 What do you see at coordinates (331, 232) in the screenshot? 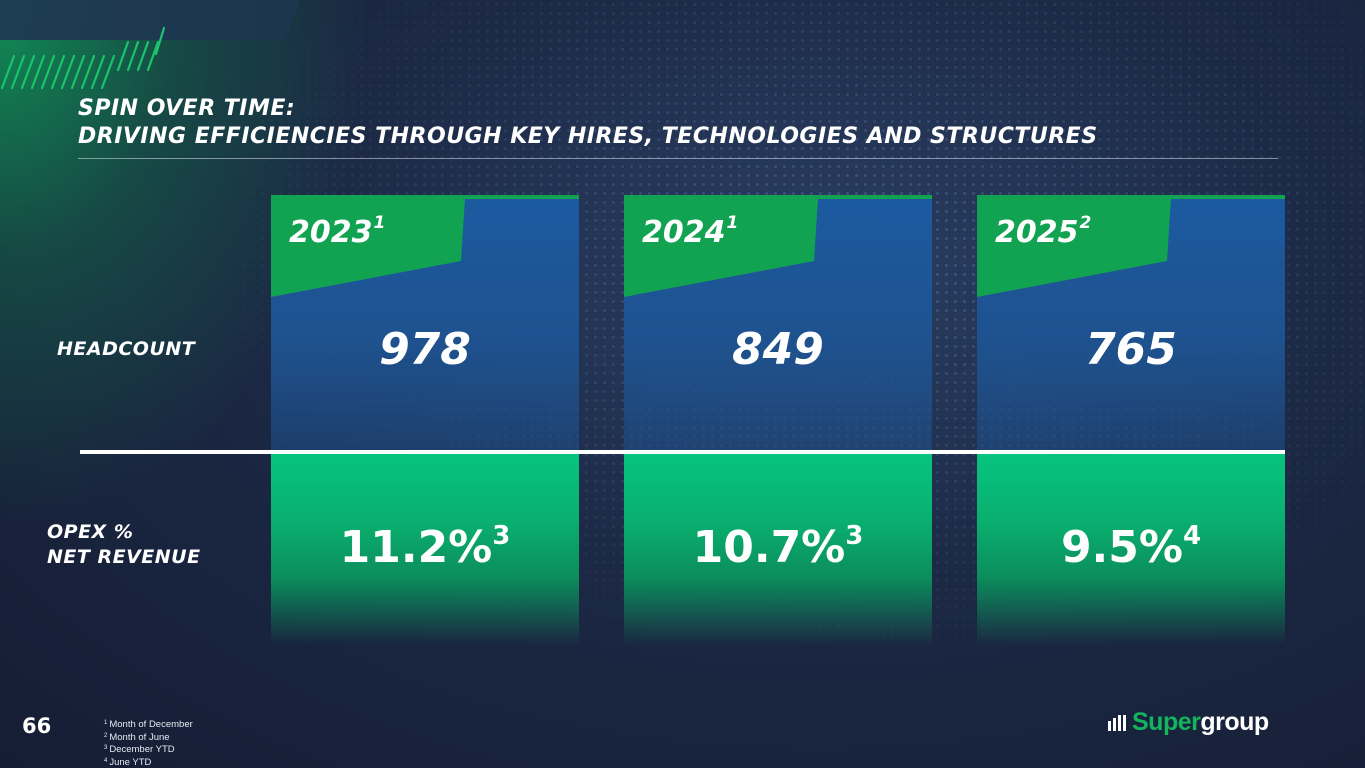
I see `year-value: 2023` at bounding box center [331, 232].